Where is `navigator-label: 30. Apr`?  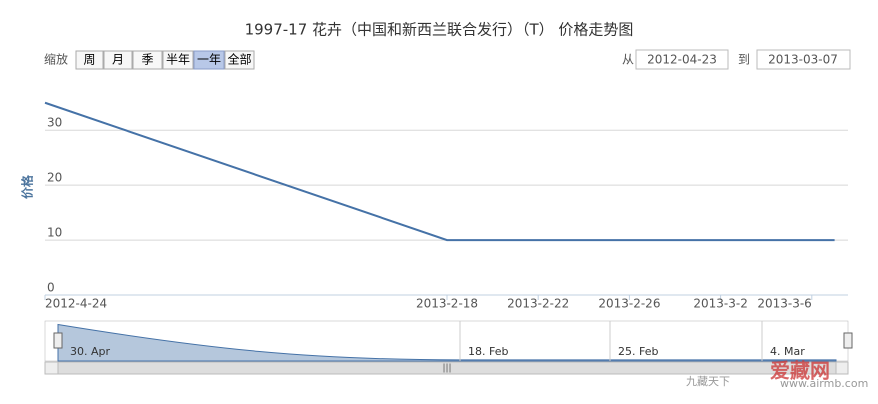 navigator-label: 30. Apr is located at coordinates (90, 351).